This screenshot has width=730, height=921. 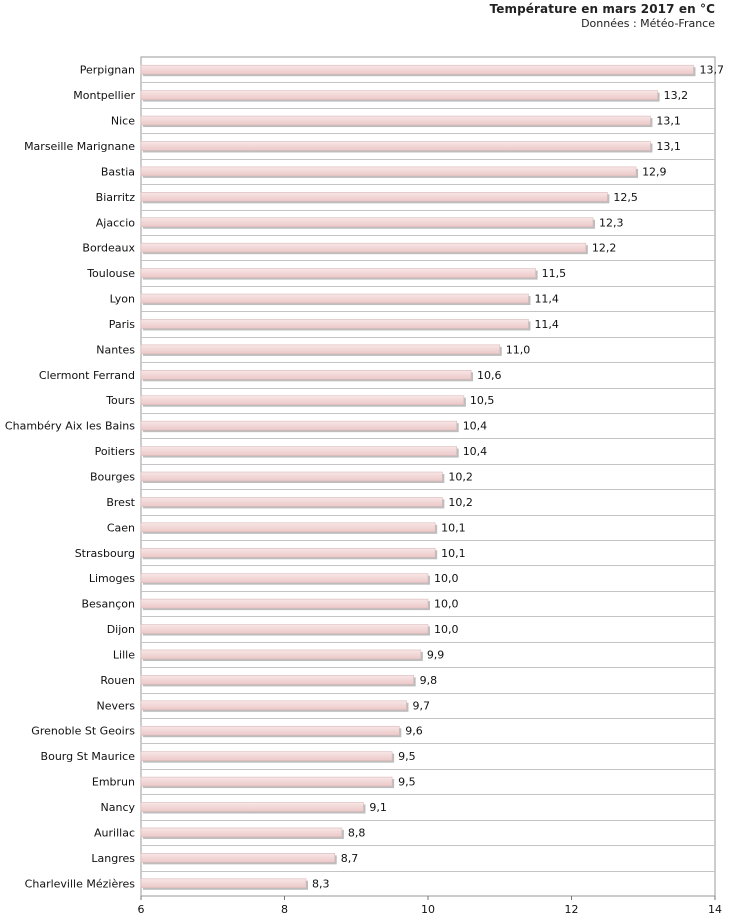 I want to click on category-label: Nantes, so click(x=115, y=349).